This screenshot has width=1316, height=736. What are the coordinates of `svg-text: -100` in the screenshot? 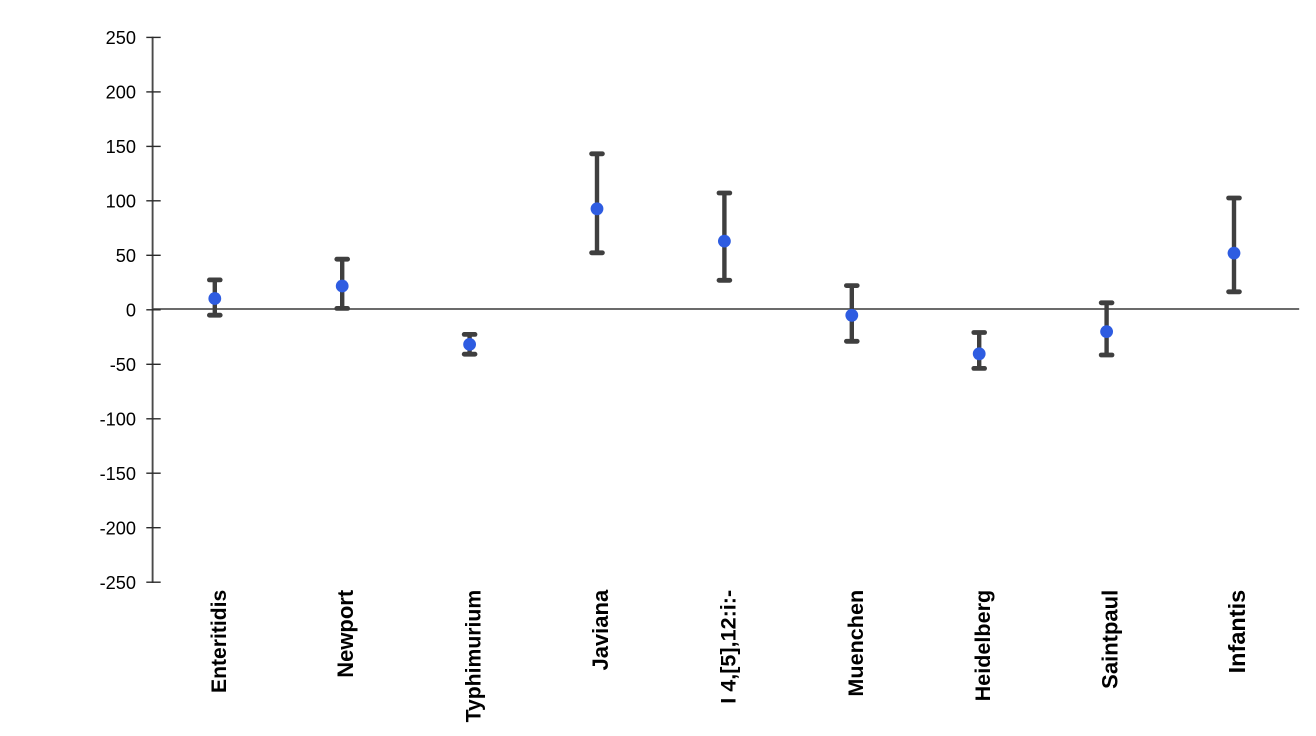 It's located at (118, 420).